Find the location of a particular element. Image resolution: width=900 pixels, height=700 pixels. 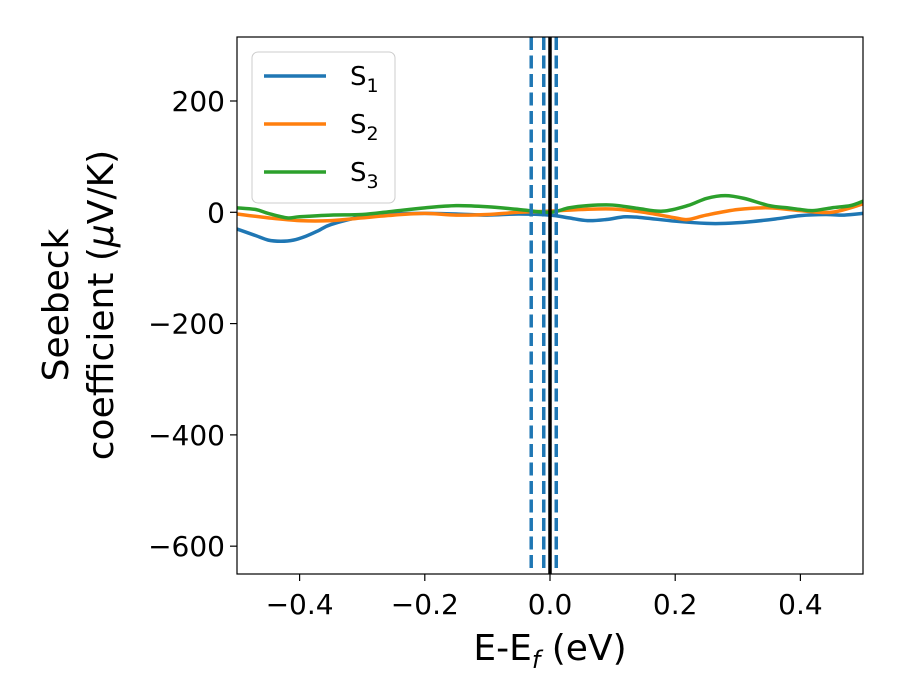

y-axis-title: Seebeck coefficient (μV/K) is located at coordinates (79, 305).